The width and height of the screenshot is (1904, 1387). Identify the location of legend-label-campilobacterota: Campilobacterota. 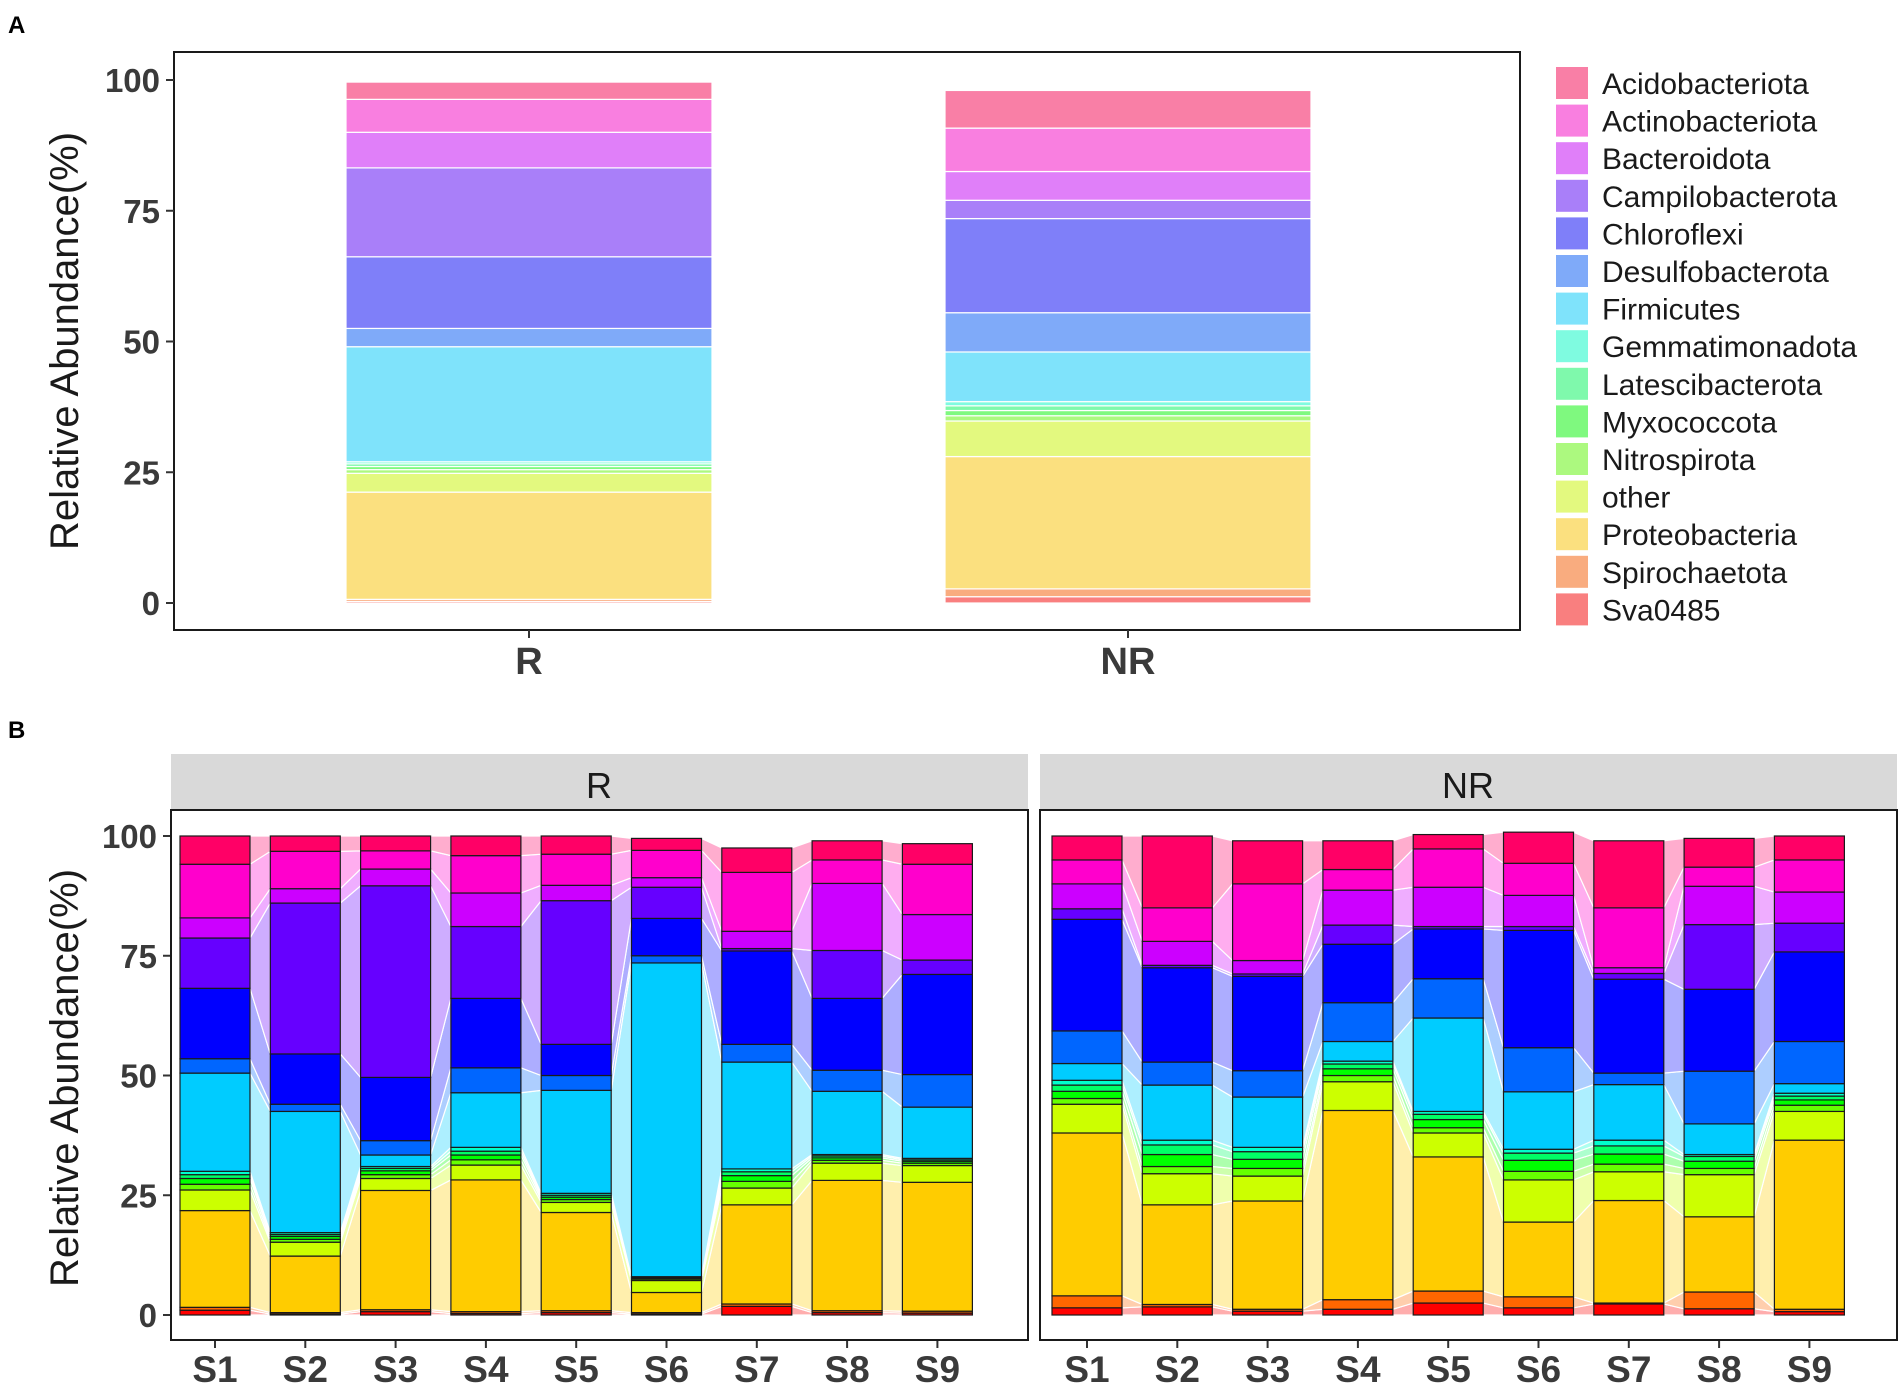
(1719, 197).